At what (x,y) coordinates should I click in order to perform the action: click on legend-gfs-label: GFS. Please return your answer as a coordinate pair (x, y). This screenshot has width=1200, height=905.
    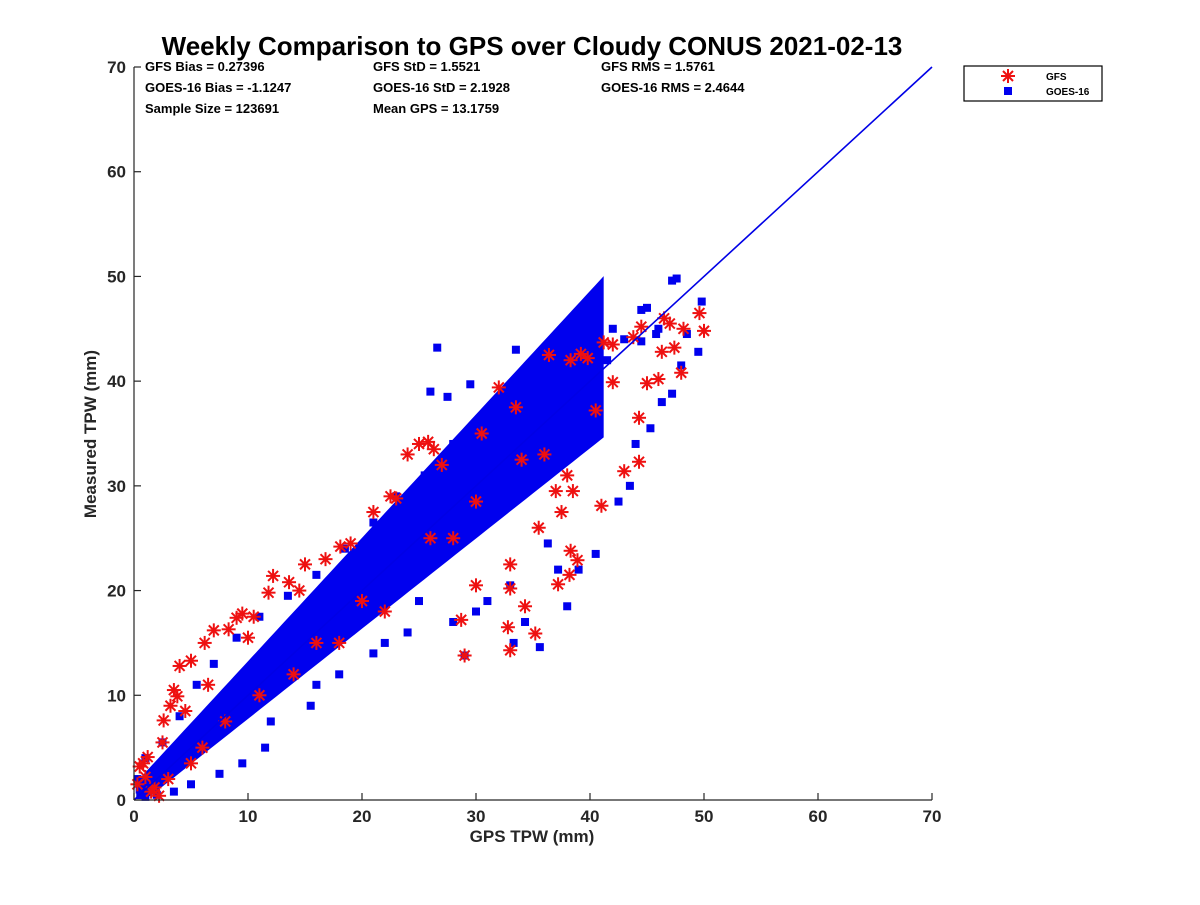
    Looking at the image, I should click on (1056, 77).